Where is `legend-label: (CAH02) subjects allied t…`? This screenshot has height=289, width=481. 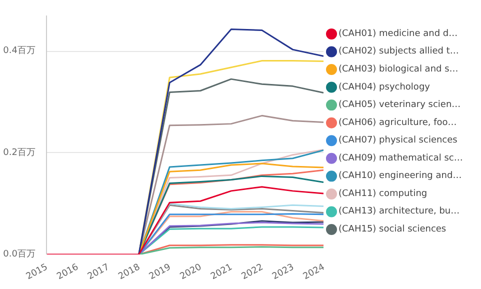 legend-label: (CAH02) subjects allied t… is located at coordinates (398, 51).